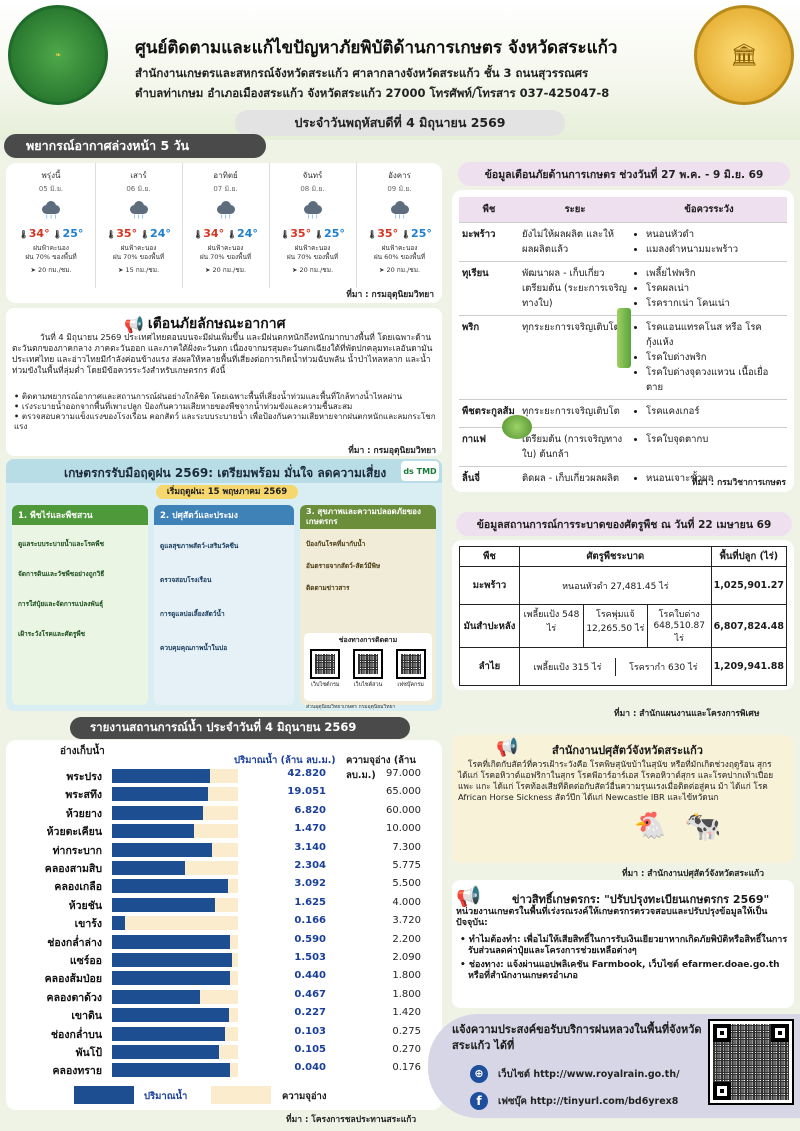 The width and height of the screenshot is (800, 1131). Describe the element at coordinates (575, 478) in the screenshot. I see `alert-stage: ติดผล - เก็บเกี่ยวผลผลิต` at that location.